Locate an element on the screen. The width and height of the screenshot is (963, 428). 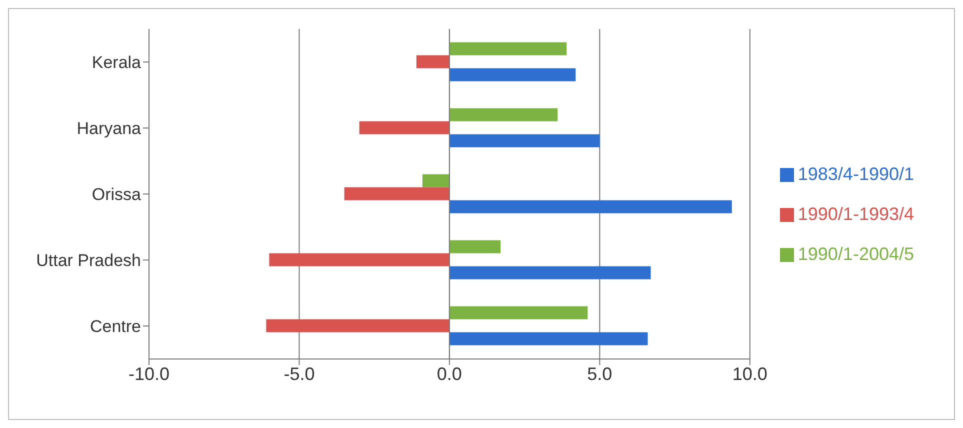
legend-label: 1983/4-1990/1 is located at coordinates (856, 174).